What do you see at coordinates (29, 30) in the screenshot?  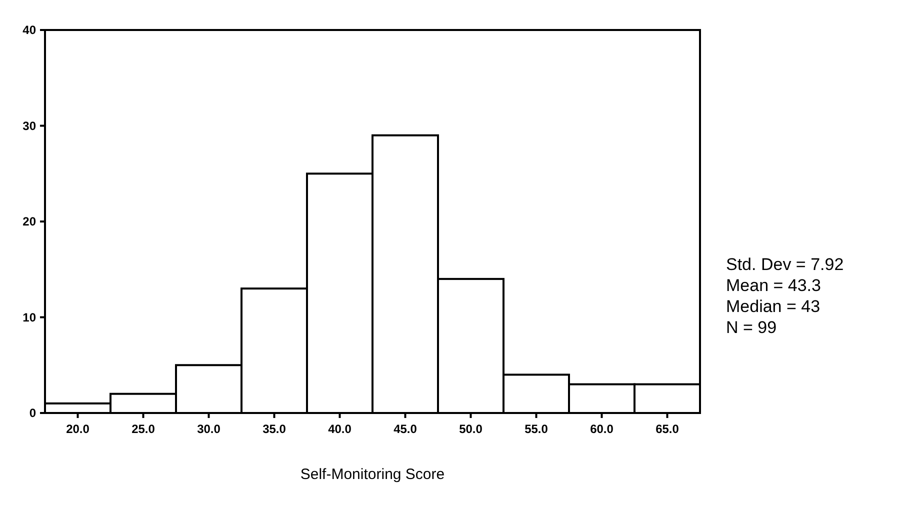 I see `y-tick-label: 40` at bounding box center [29, 30].